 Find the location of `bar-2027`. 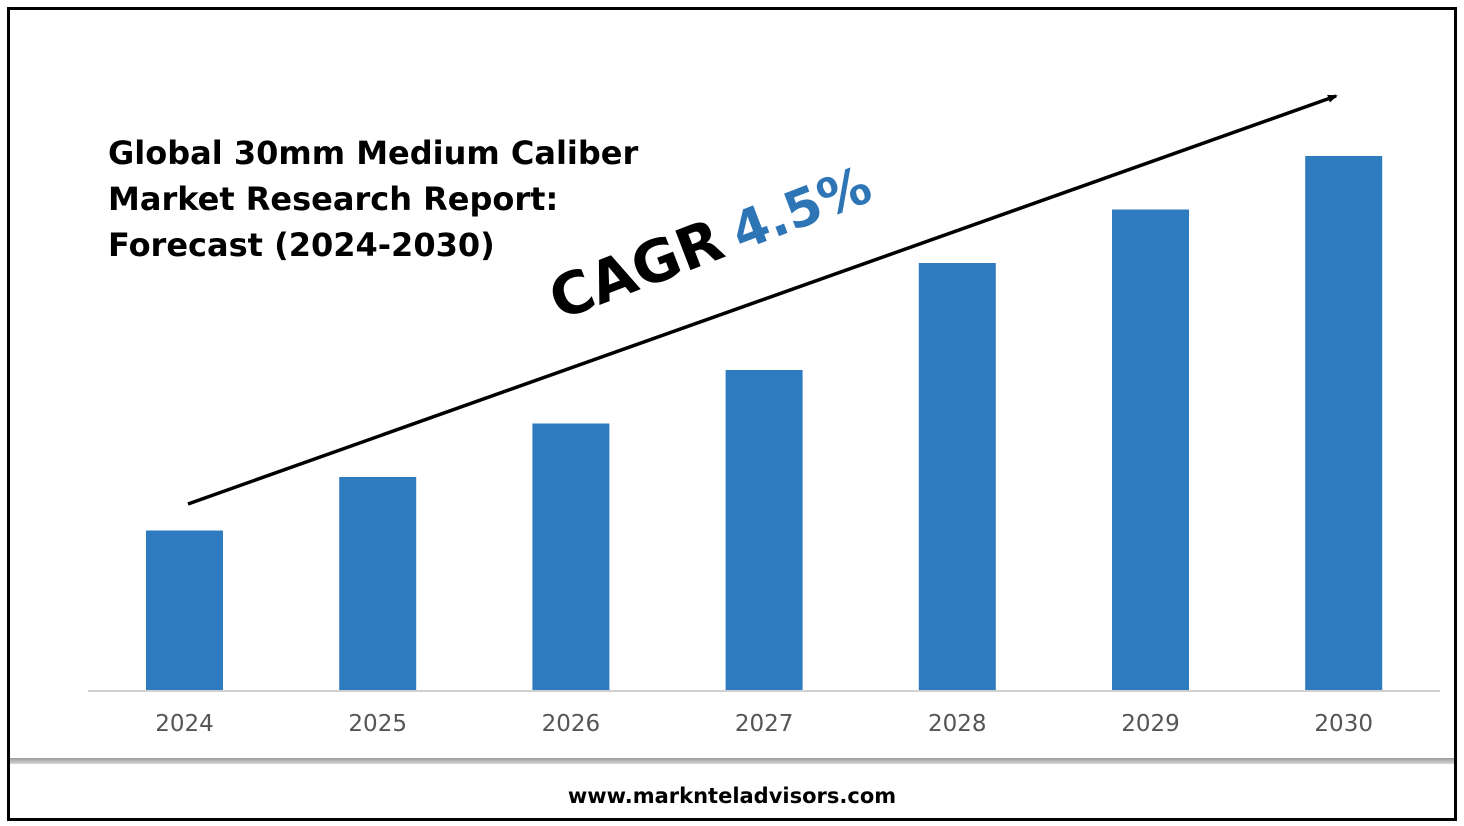

bar-2027 is located at coordinates (764, 530).